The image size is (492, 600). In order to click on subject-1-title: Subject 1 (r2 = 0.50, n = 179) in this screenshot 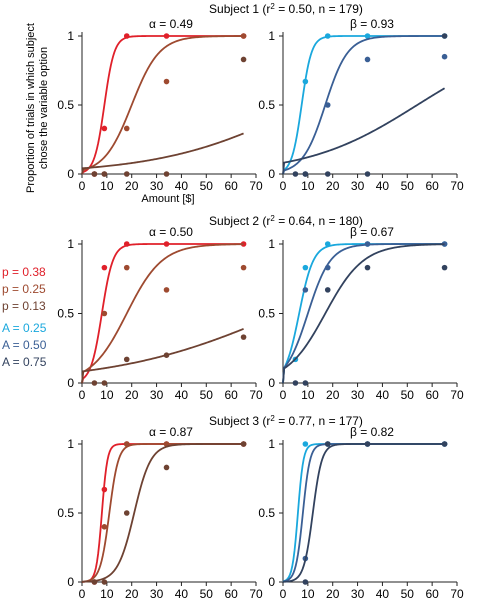, I will do `click(286, 9)`.